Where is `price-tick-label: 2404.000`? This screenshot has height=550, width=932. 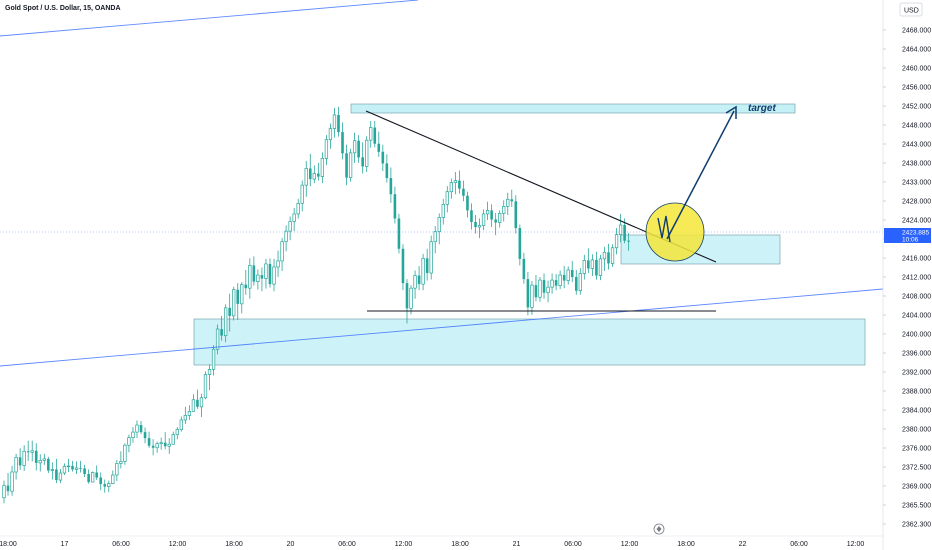
price-tick-label: 2404.000 is located at coordinates (916, 316).